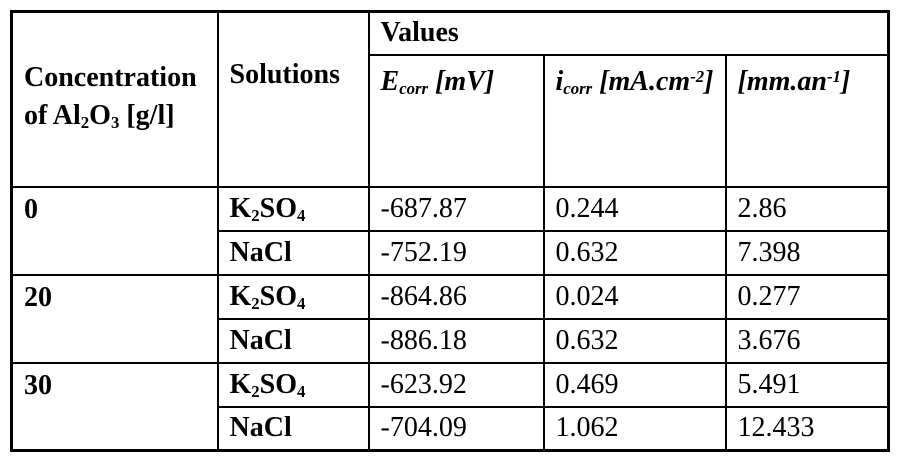 This screenshot has width=897, height=460. Describe the element at coordinates (293, 99) in the screenshot. I see `header-solutions: Solutions` at that location.